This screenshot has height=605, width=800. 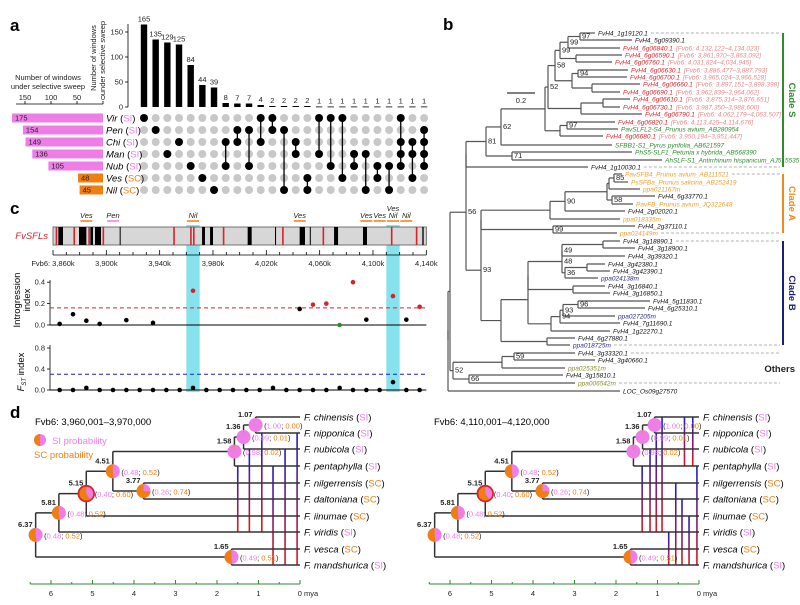 What do you see at coordinates (677, 174) in the screenshot?
I see `leaf-name: PavSFB4_Prunus avium_AB111521` at bounding box center [677, 174].